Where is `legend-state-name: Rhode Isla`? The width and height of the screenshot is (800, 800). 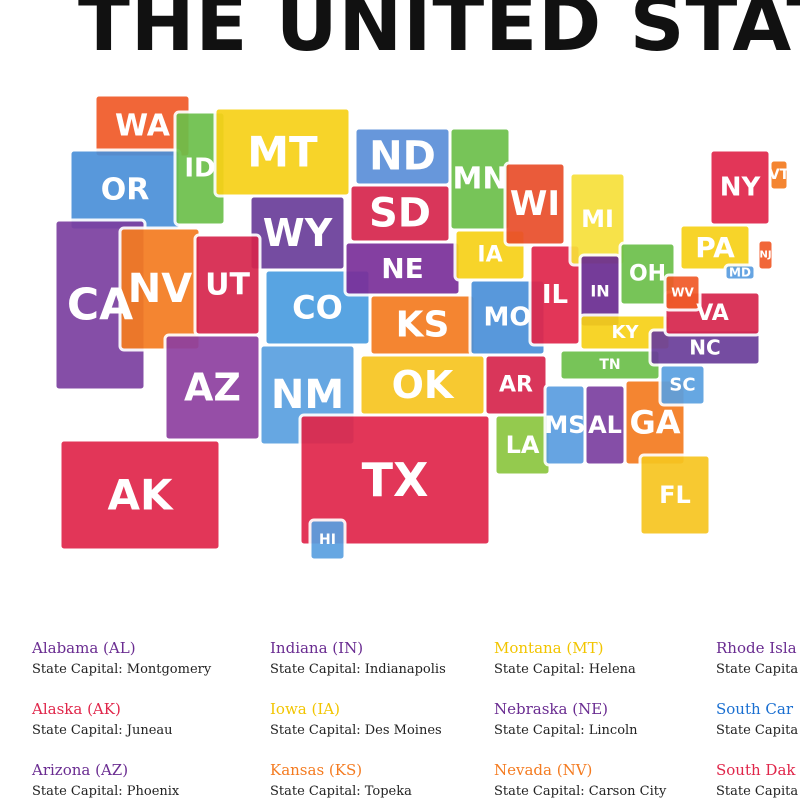 legend-state-name: Rhode Isla is located at coordinates (756, 648).